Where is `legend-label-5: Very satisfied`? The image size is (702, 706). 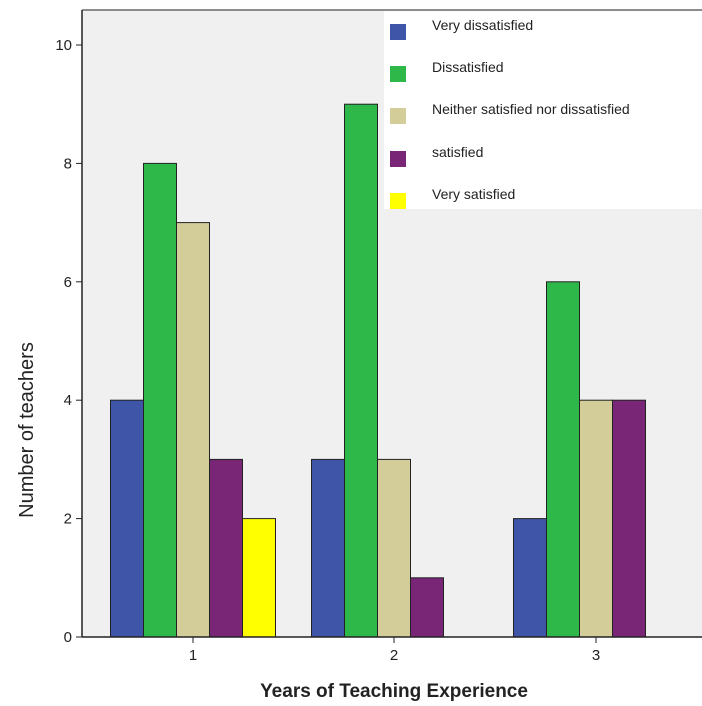
legend-label-5: Very satisfied is located at coordinates (473, 194).